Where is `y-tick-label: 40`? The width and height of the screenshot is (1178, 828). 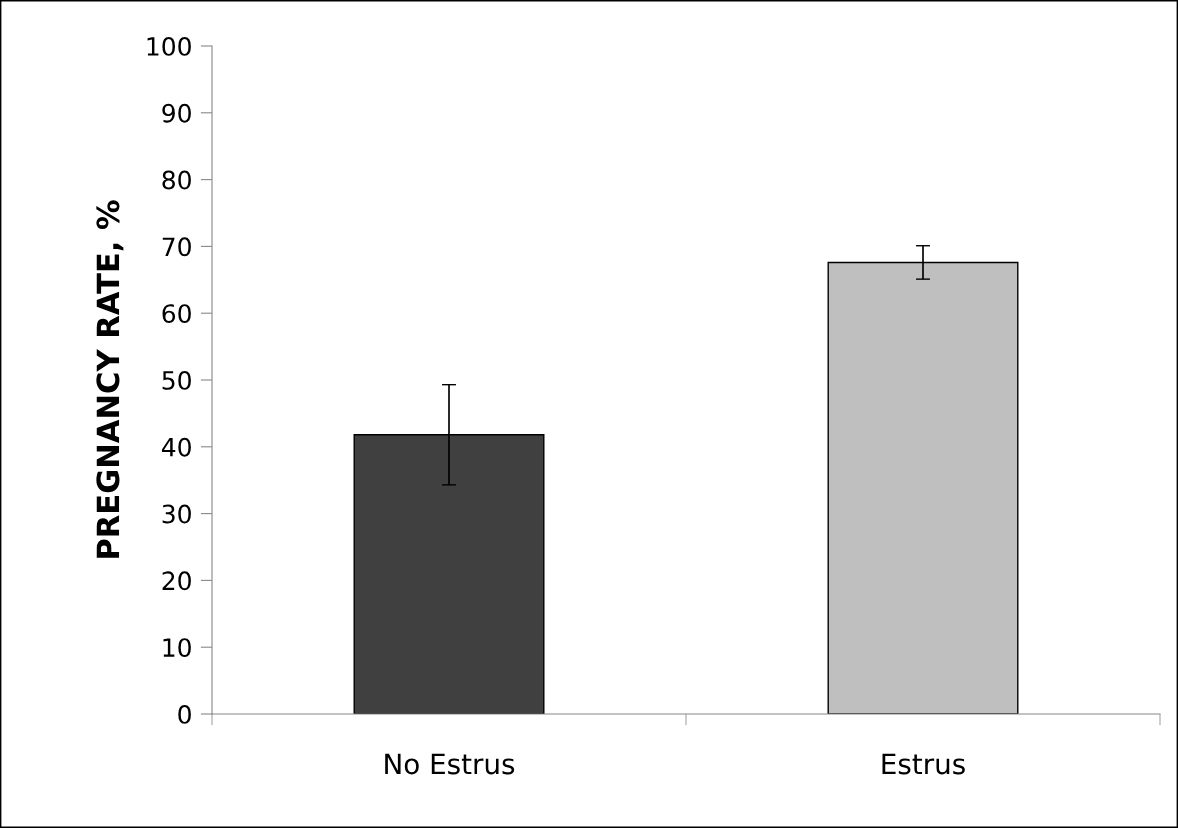
y-tick-label: 40 is located at coordinates (176, 447).